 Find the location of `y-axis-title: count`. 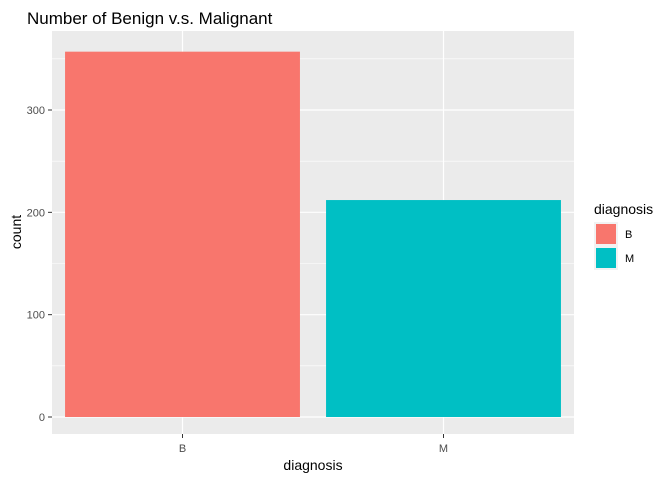

y-axis-title: count is located at coordinates (16, 232).